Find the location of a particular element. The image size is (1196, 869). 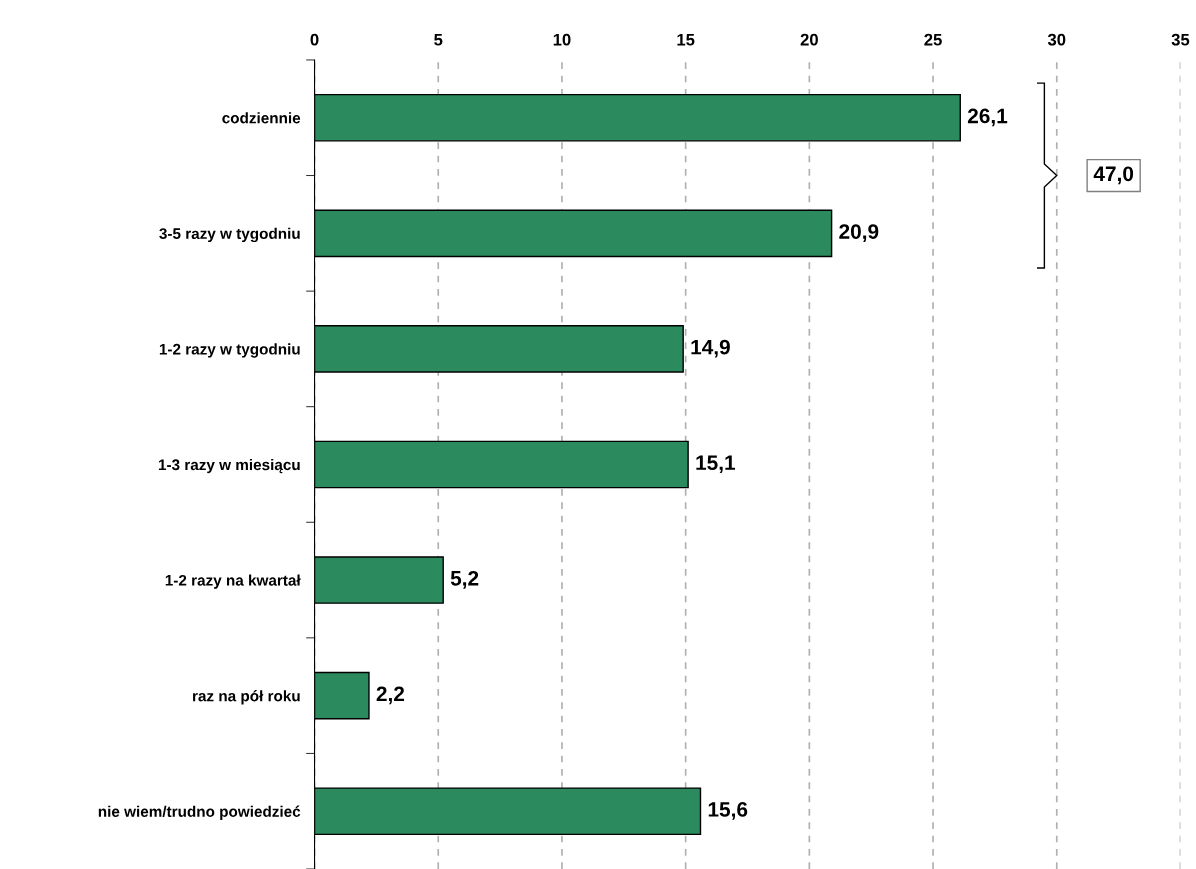

x-tick-label: 20 is located at coordinates (809, 39).